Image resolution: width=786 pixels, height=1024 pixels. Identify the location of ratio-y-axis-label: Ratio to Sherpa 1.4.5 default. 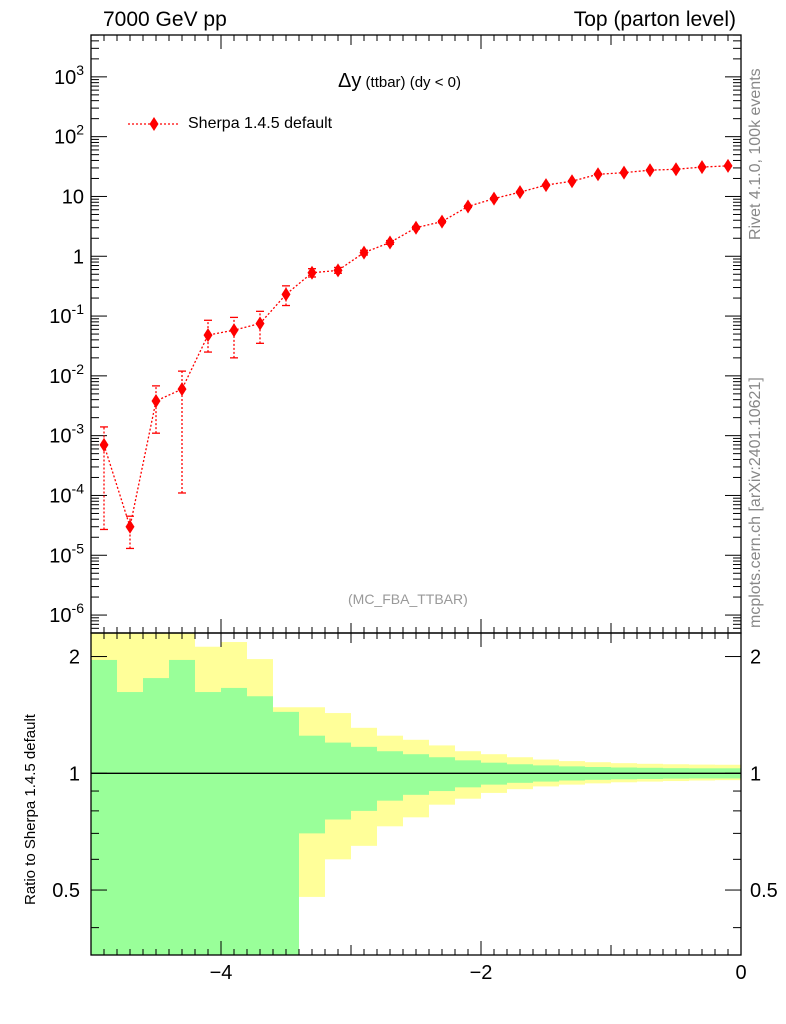
(30, 809).